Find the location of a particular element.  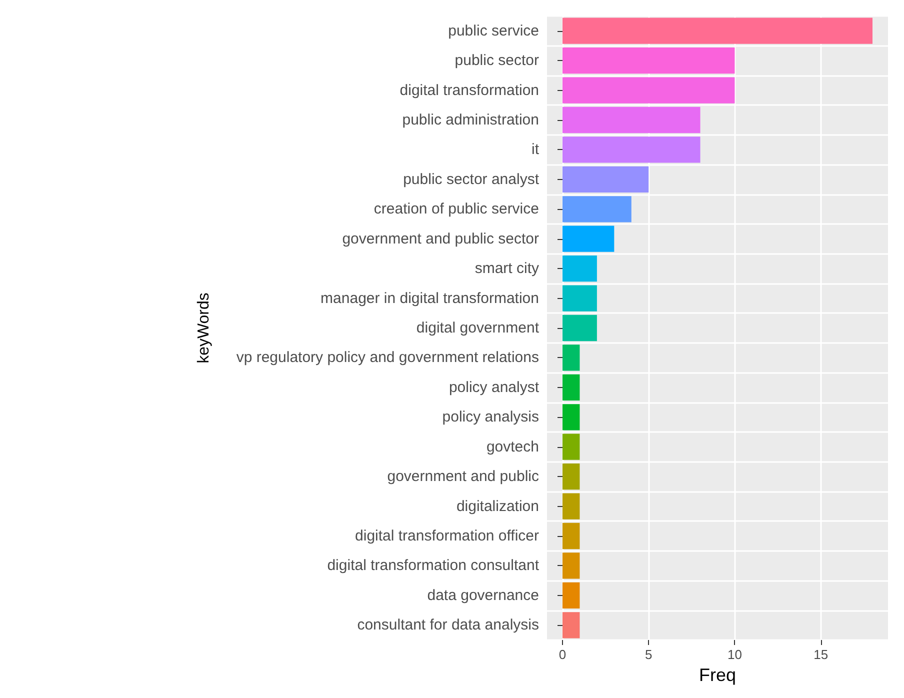

y-tick-label: vp regulatory policy and government relations is located at coordinates (387, 357).